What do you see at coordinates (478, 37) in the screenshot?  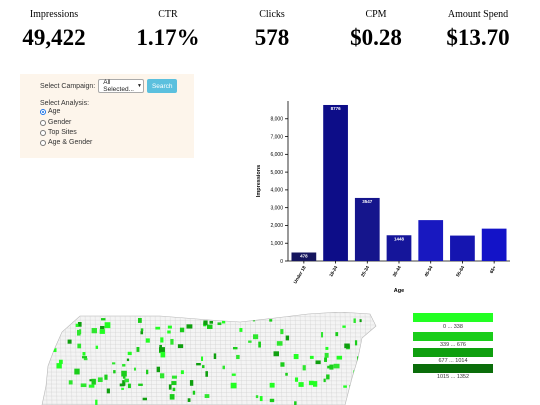 I see `kpi-value: $13.70` at bounding box center [478, 37].